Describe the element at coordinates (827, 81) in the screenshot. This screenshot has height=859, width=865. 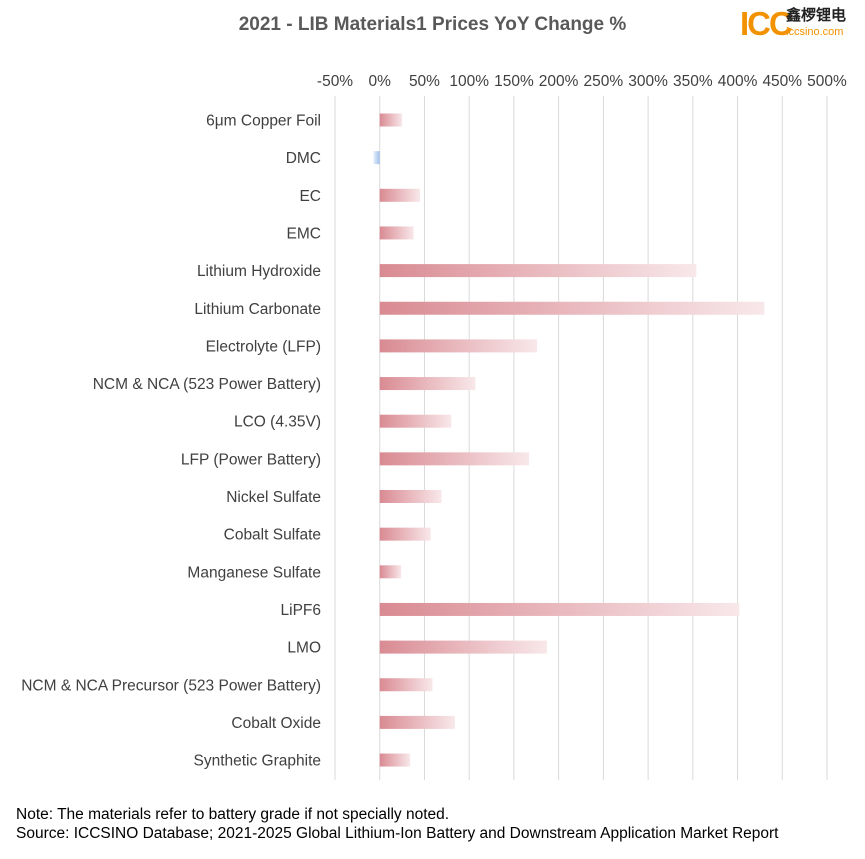
I see `x-tick-label: 500%` at that location.